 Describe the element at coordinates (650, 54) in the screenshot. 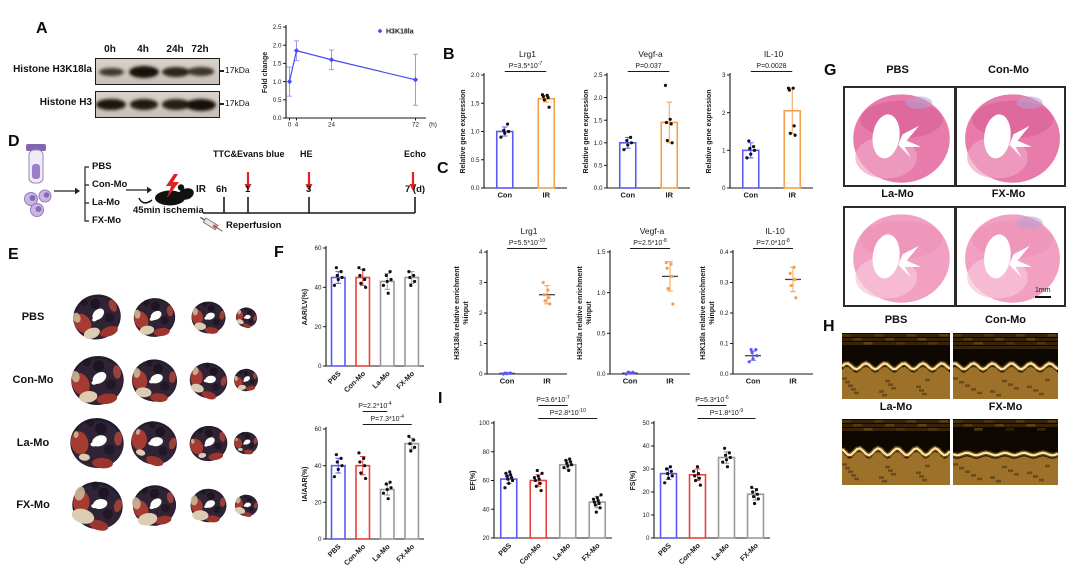

I see `svg-text: Vegf-a` at that location.